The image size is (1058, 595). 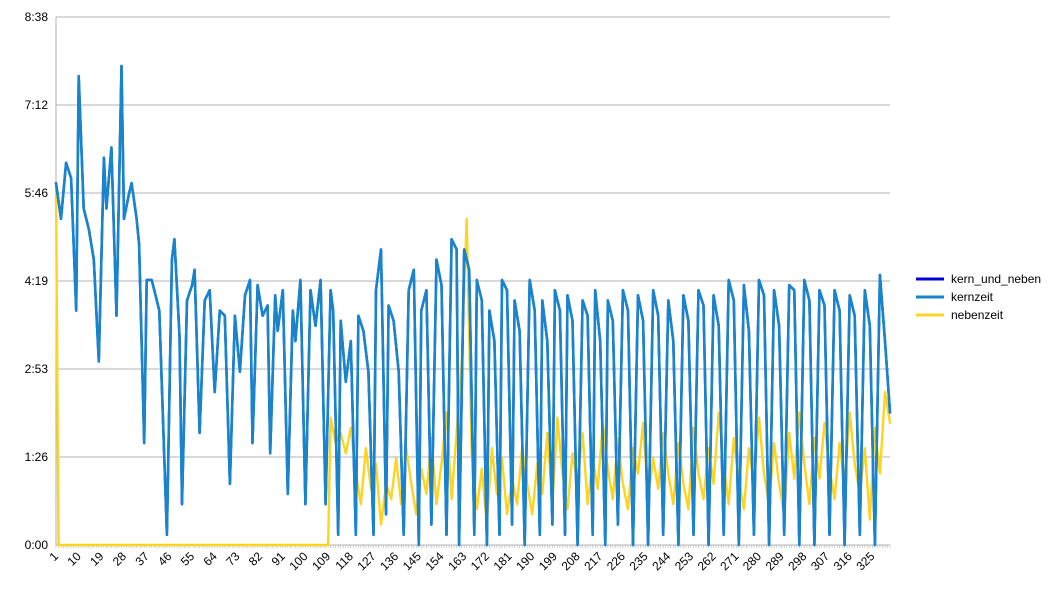 I want to click on x-tick-label: 235, so click(x=639, y=561).